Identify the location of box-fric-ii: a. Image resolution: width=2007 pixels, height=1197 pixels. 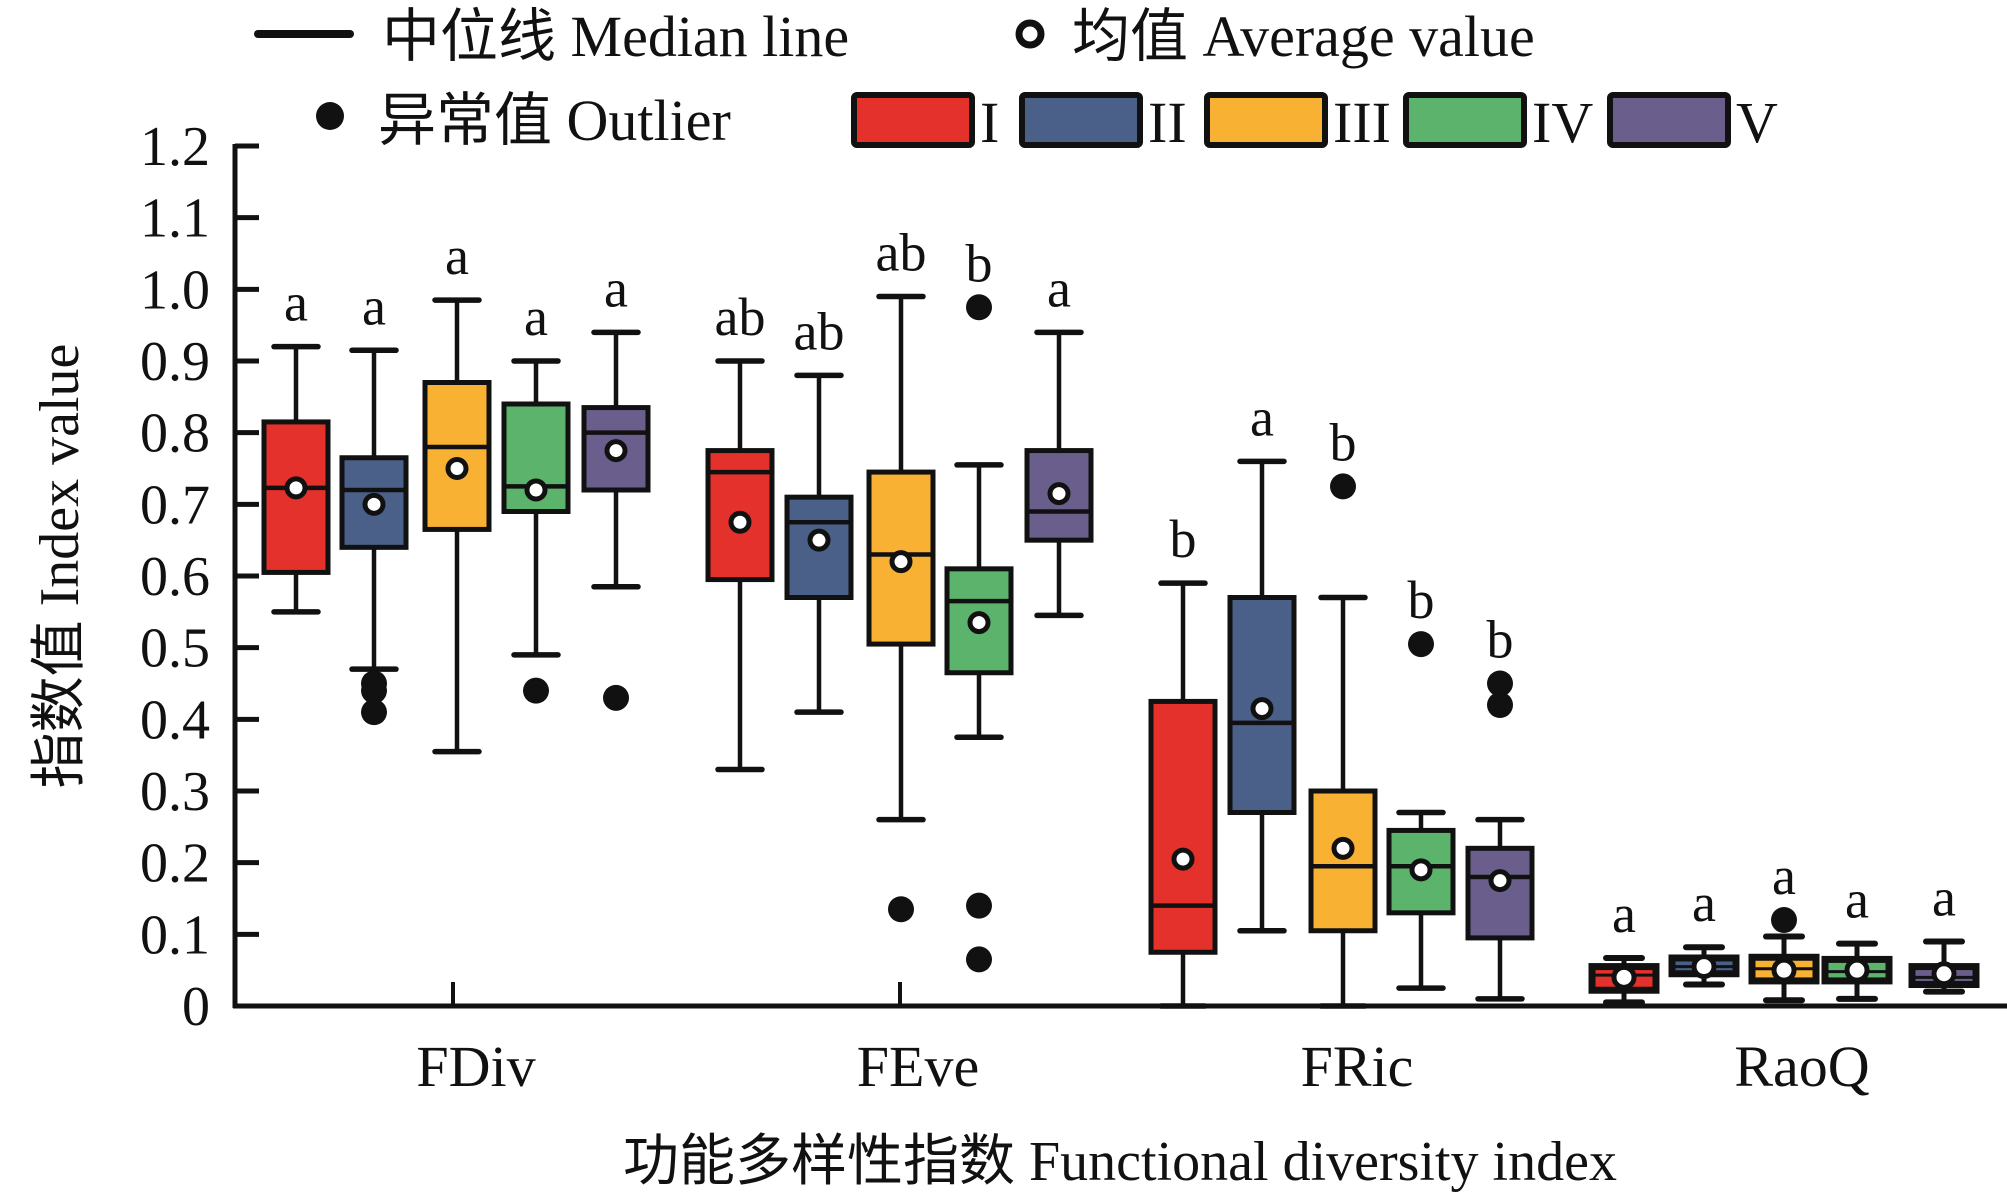
(1262, 660).